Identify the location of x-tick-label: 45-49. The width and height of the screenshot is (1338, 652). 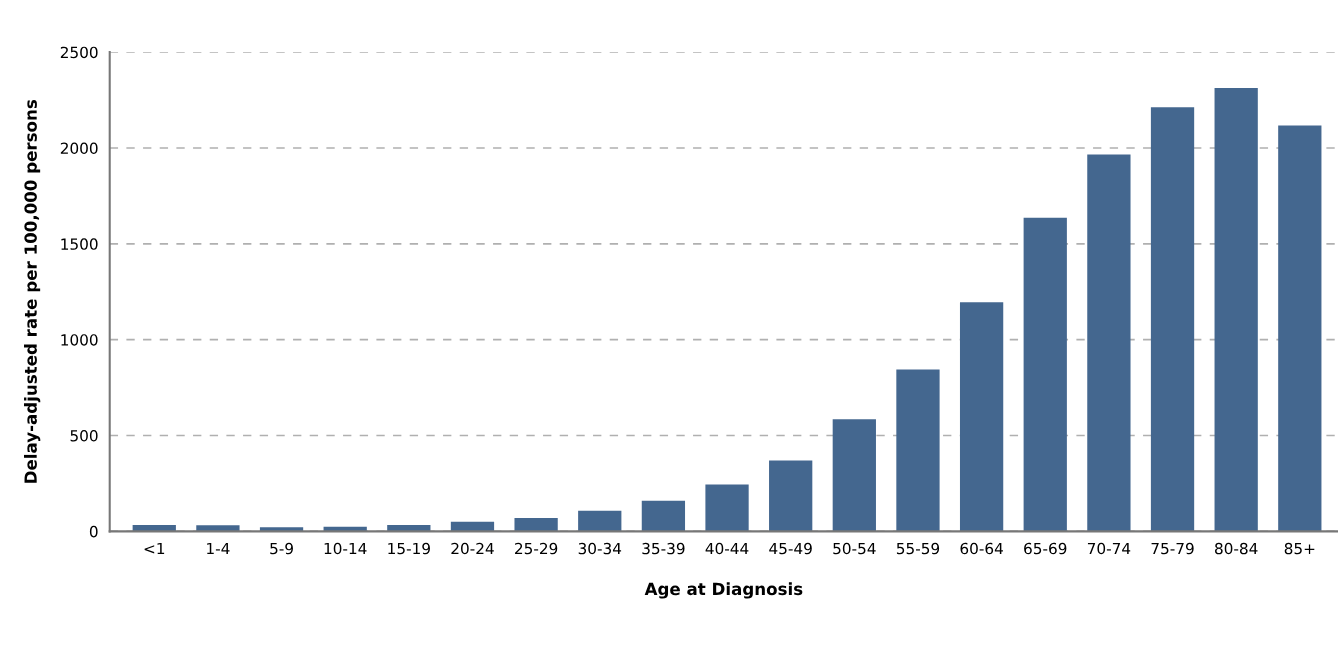
(790, 548).